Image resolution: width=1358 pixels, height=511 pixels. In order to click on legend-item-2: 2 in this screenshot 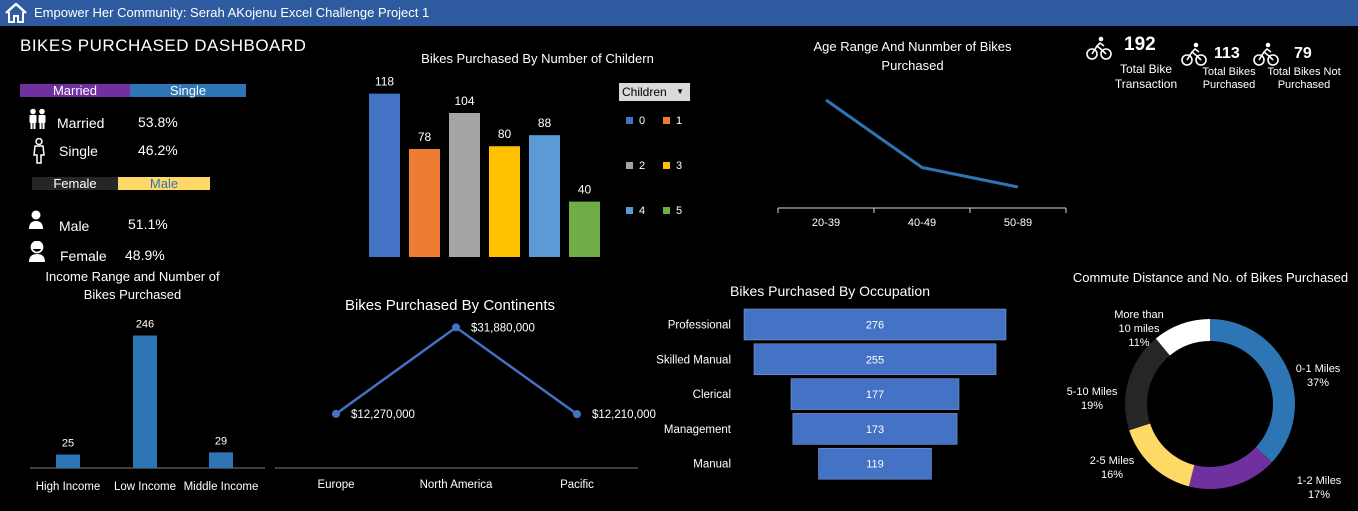, I will do `click(635, 166)`.